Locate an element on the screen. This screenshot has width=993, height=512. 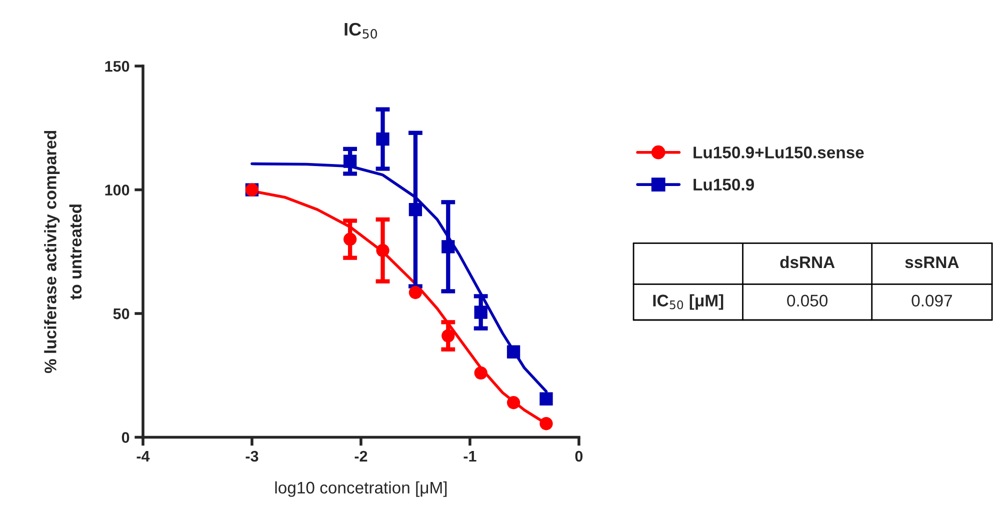
legend-label: Lu150.9+Lu150.sense is located at coordinates (779, 152).